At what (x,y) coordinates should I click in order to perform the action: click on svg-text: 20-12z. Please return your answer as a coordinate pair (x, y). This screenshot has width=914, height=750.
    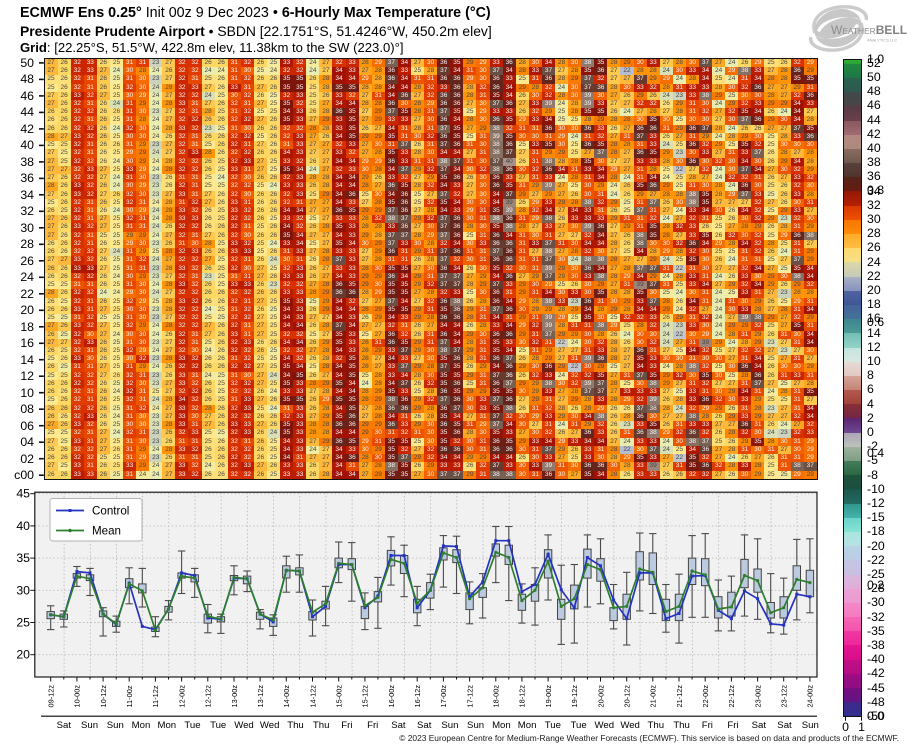
    Looking at the image, I should click on (627, 696).